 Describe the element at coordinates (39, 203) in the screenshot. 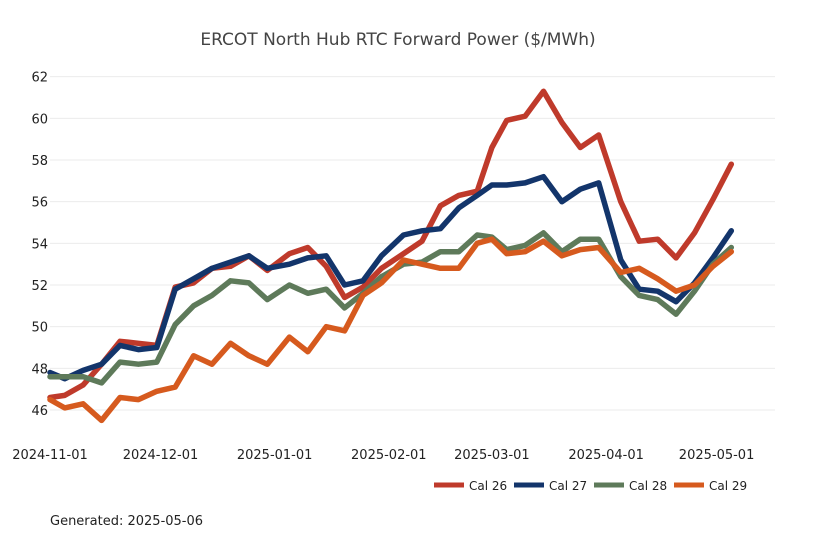

I see `y-tick-label: 56` at that location.